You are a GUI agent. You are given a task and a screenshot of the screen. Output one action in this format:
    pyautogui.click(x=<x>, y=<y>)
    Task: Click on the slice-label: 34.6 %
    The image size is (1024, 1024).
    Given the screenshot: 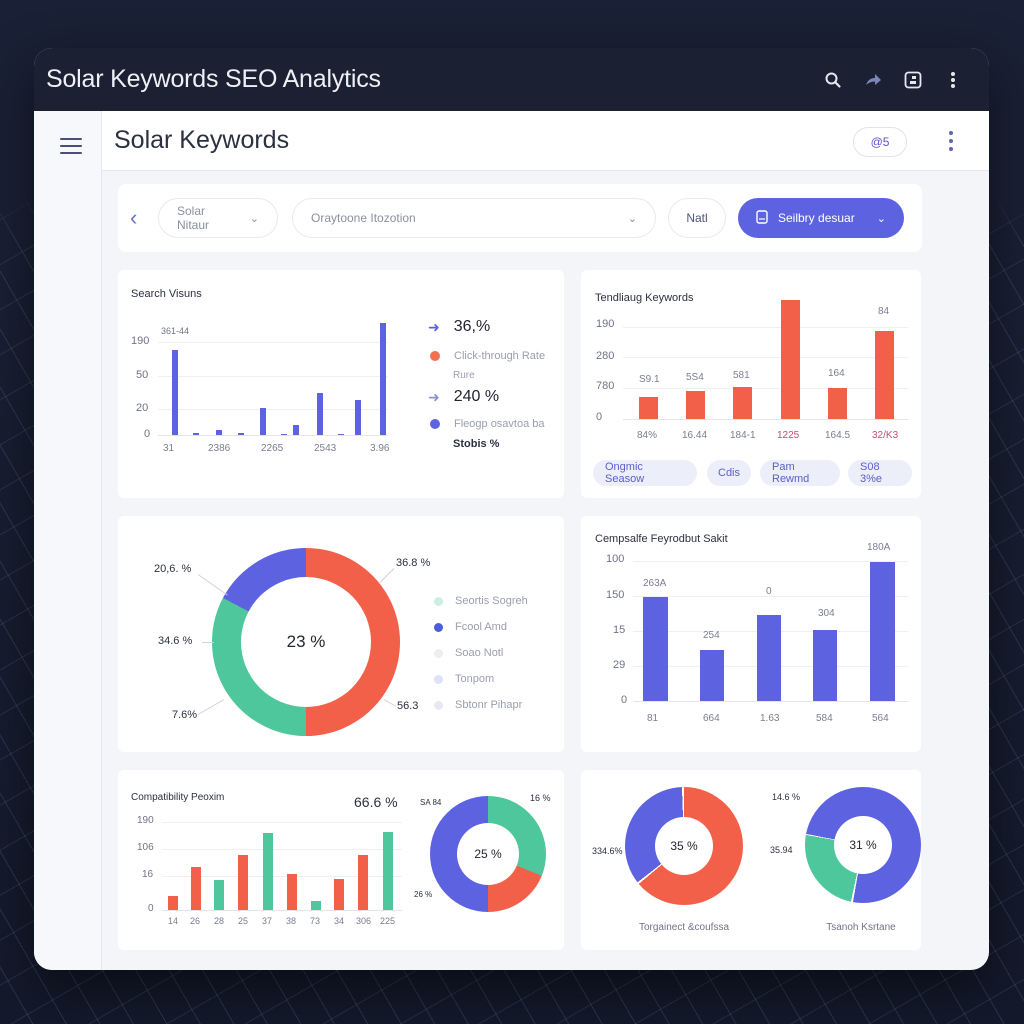 What is the action you would take?
    pyautogui.click(x=175, y=641)
    